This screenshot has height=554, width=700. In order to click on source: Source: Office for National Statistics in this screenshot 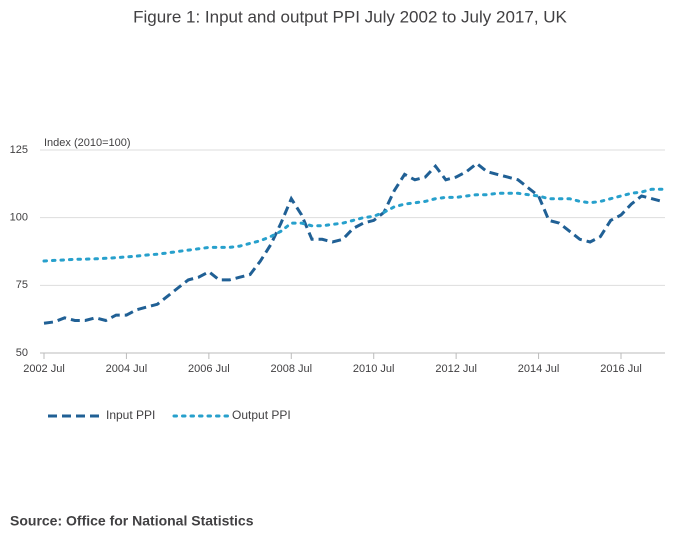, I will do `click(132, 521)`.